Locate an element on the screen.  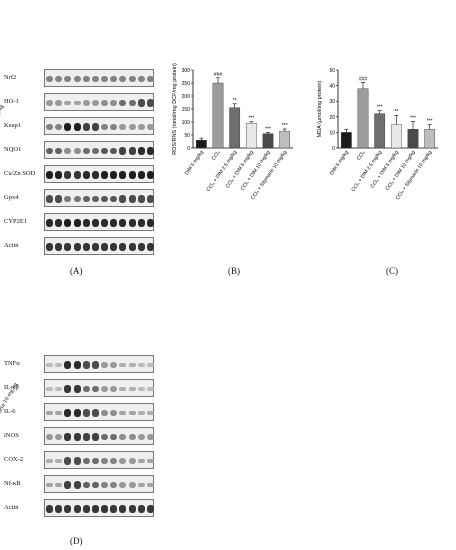
category-label: CCl₄ + DIM 2.5 mg/kg is located at coordinates (222, 171).